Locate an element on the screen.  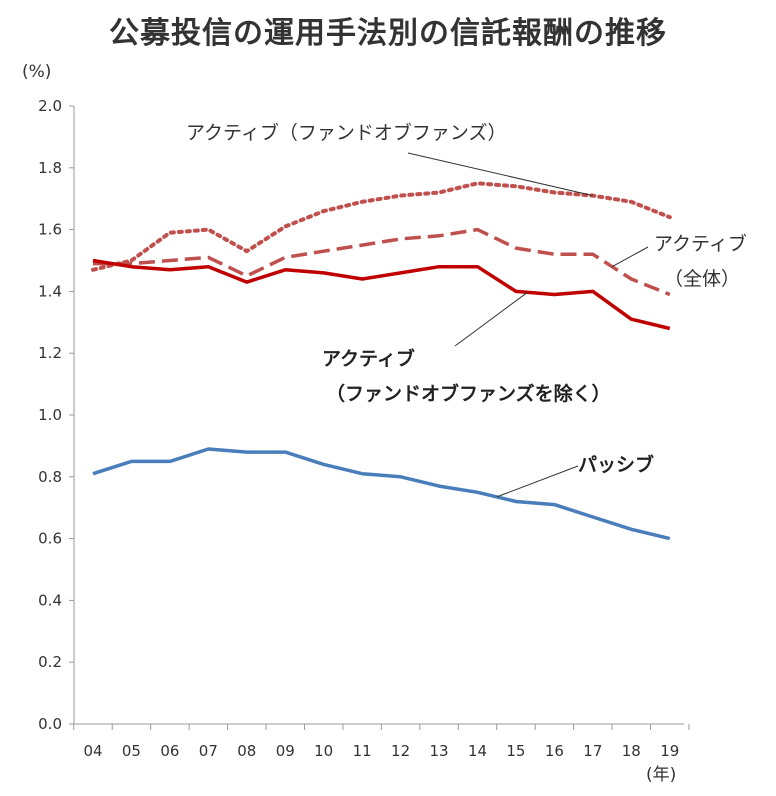
y-tick-label: 2.0 is located at coordinates (50, 106).